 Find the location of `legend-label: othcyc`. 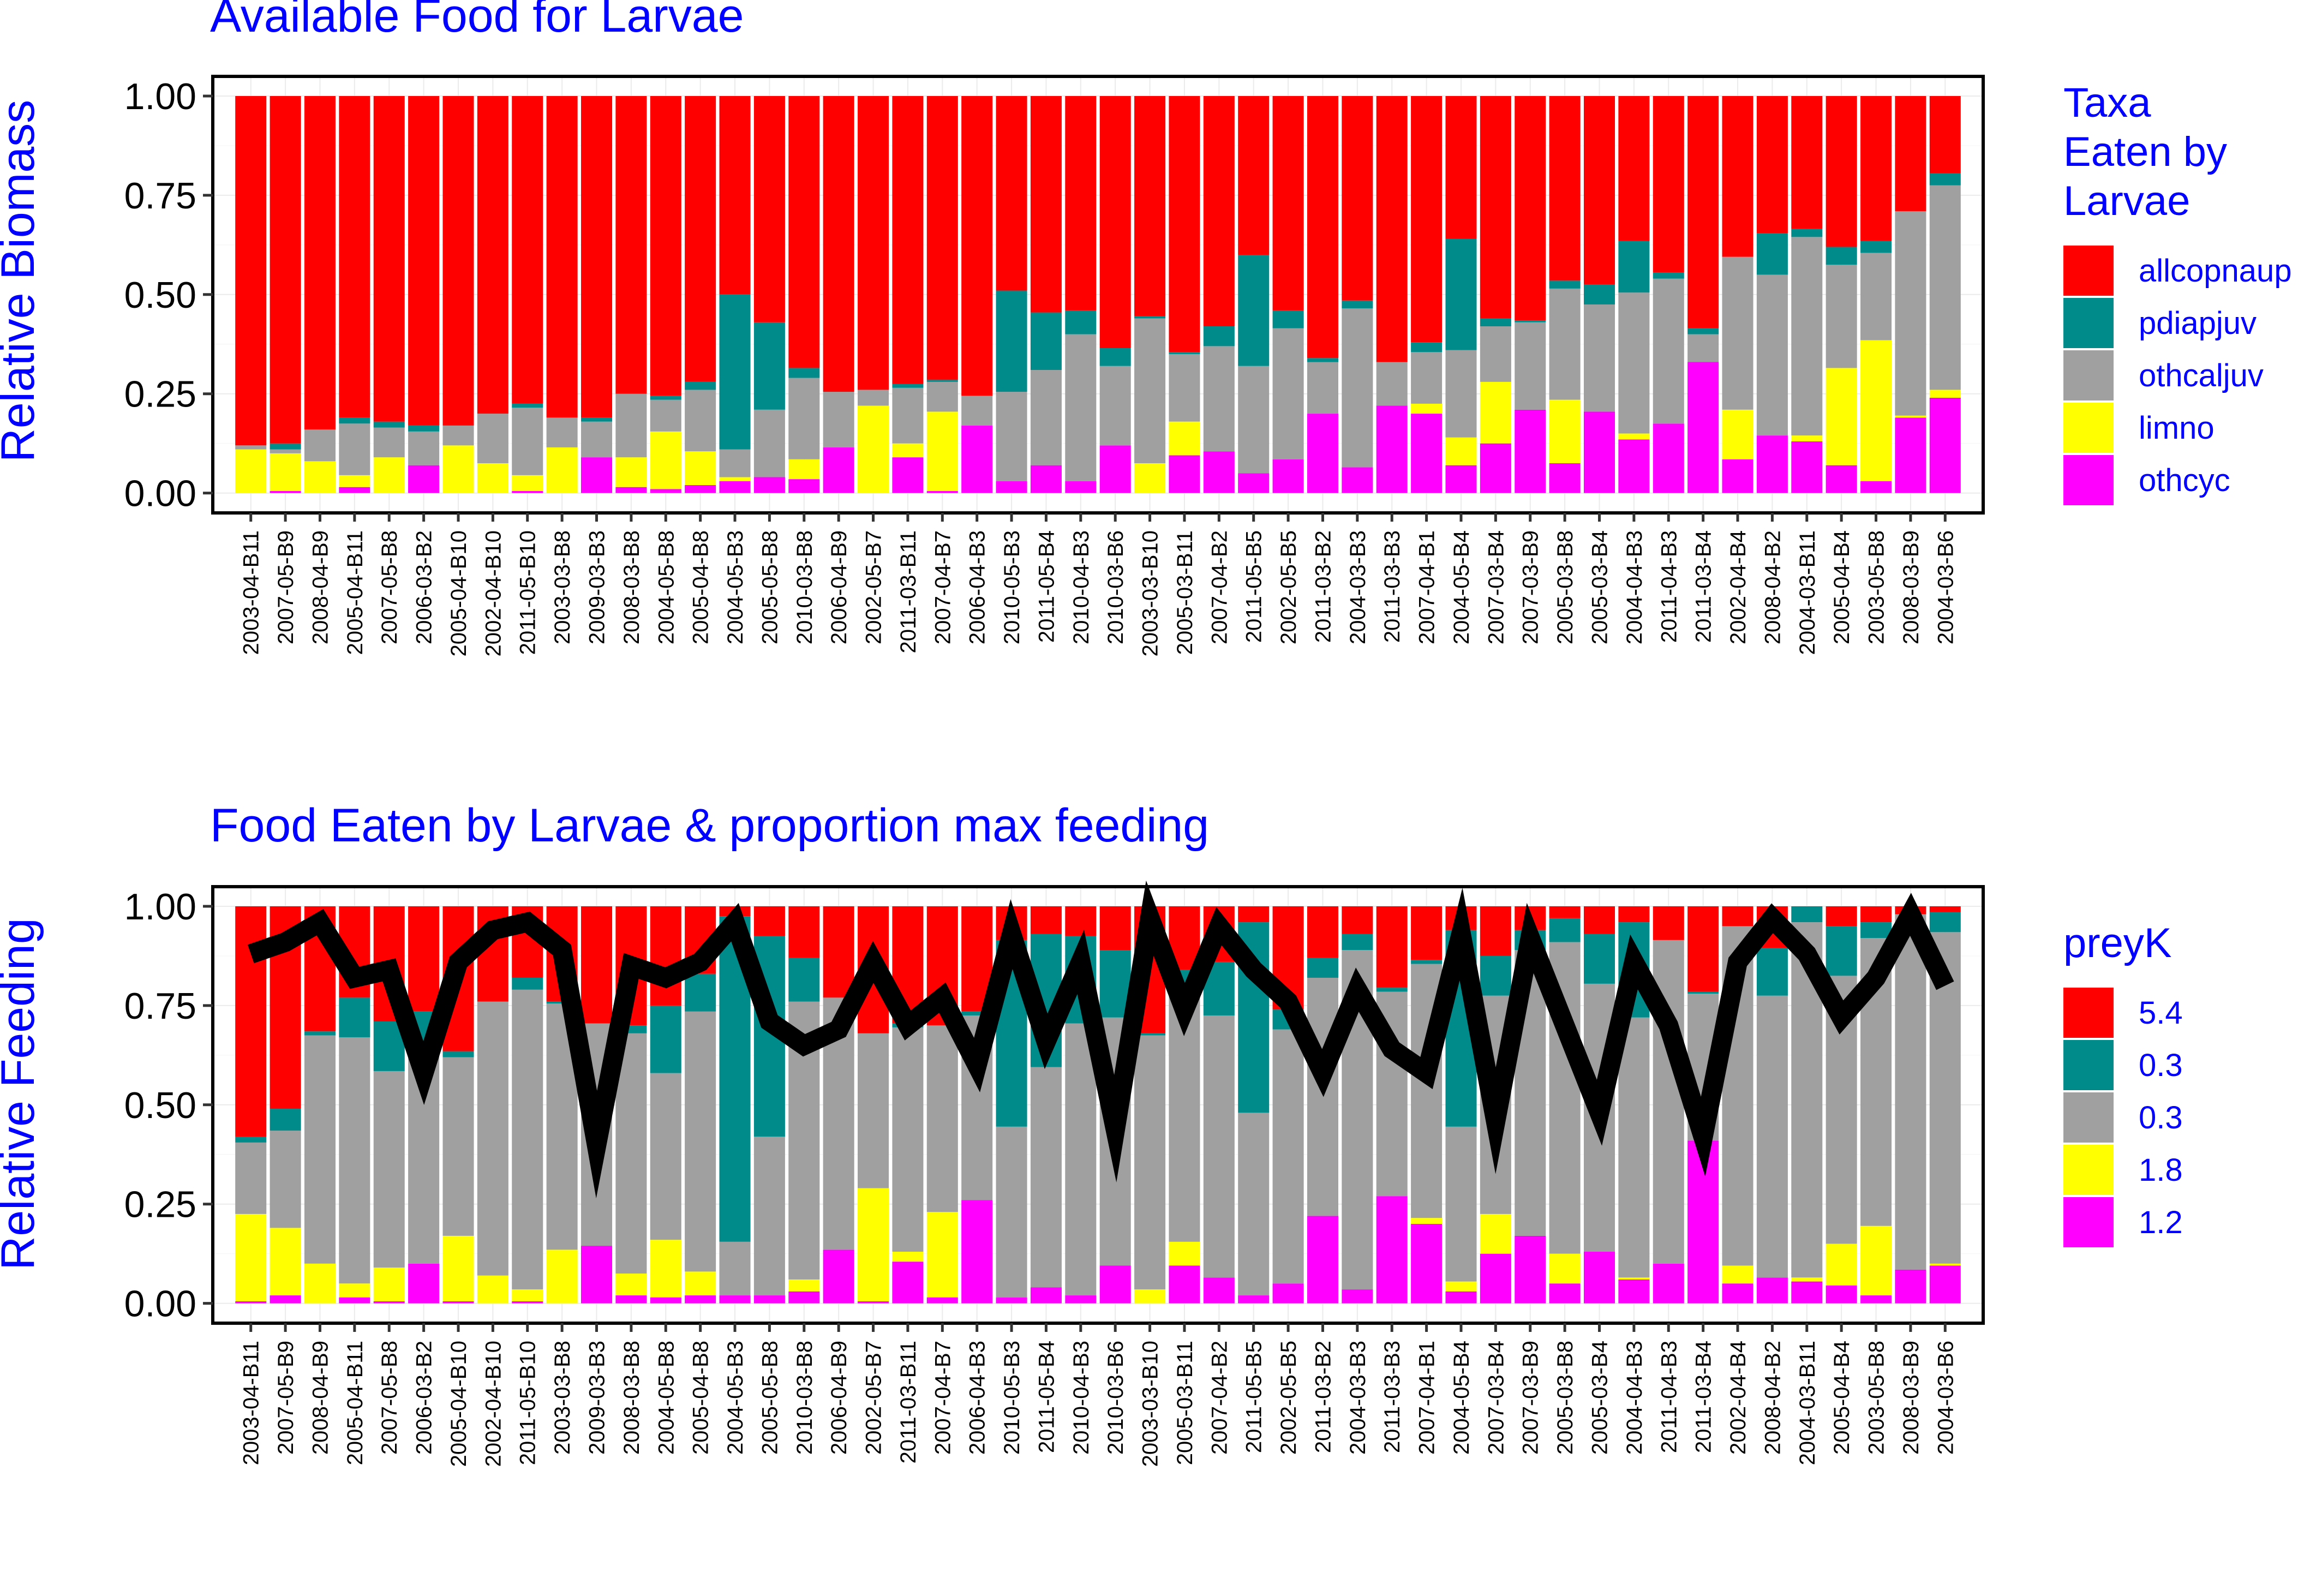

legend-label: othcyc is located at coordinates (2184, 481).